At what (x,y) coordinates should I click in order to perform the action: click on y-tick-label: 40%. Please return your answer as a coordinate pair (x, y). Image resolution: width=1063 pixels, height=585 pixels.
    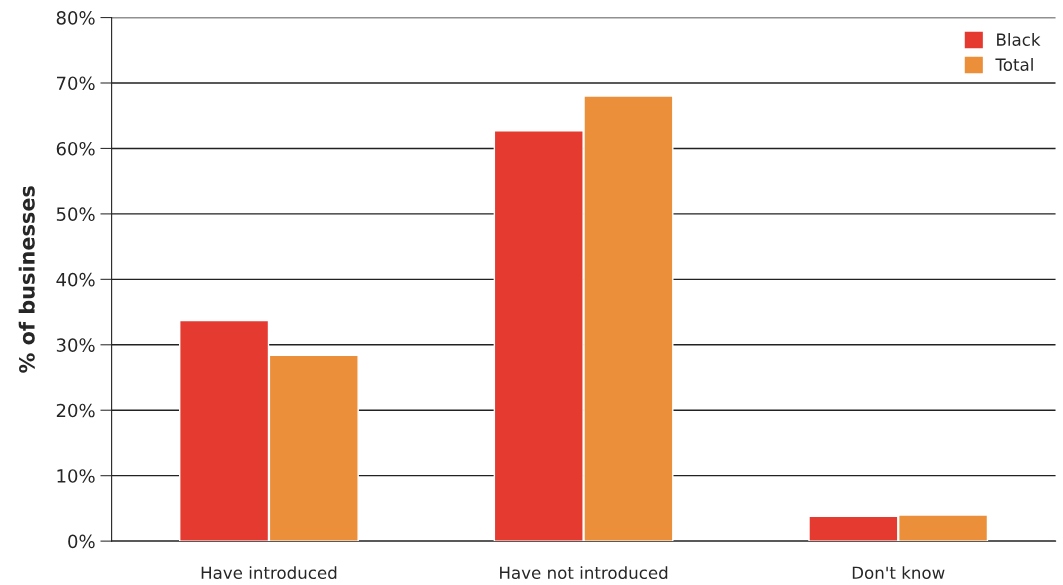
    Looking at the image, I should click on (75, 279).